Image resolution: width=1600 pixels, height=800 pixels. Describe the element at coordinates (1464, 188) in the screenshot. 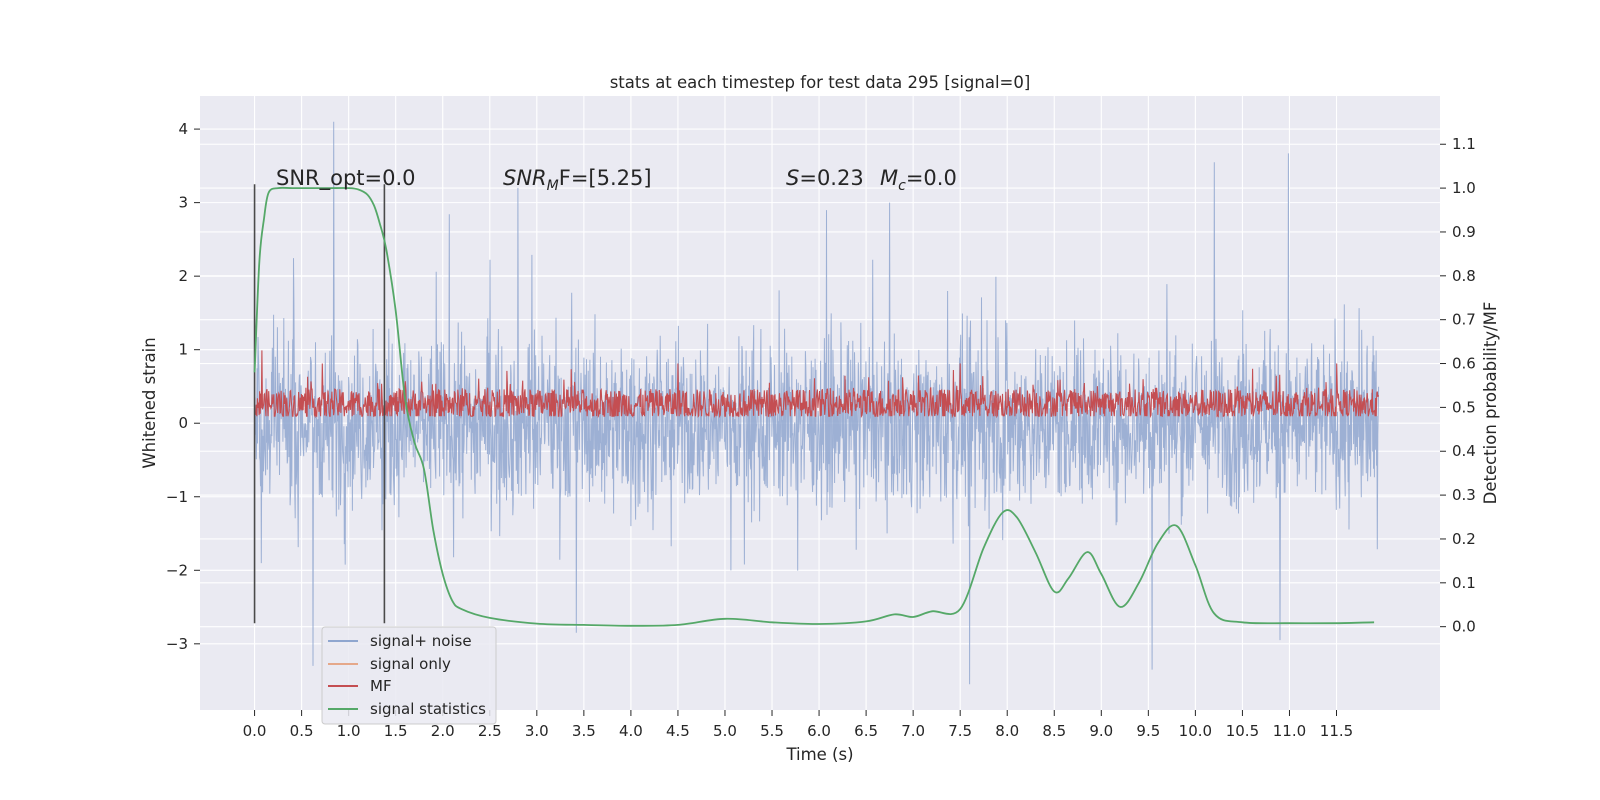

I see `right-y-tick-label: 1.0` at that location.